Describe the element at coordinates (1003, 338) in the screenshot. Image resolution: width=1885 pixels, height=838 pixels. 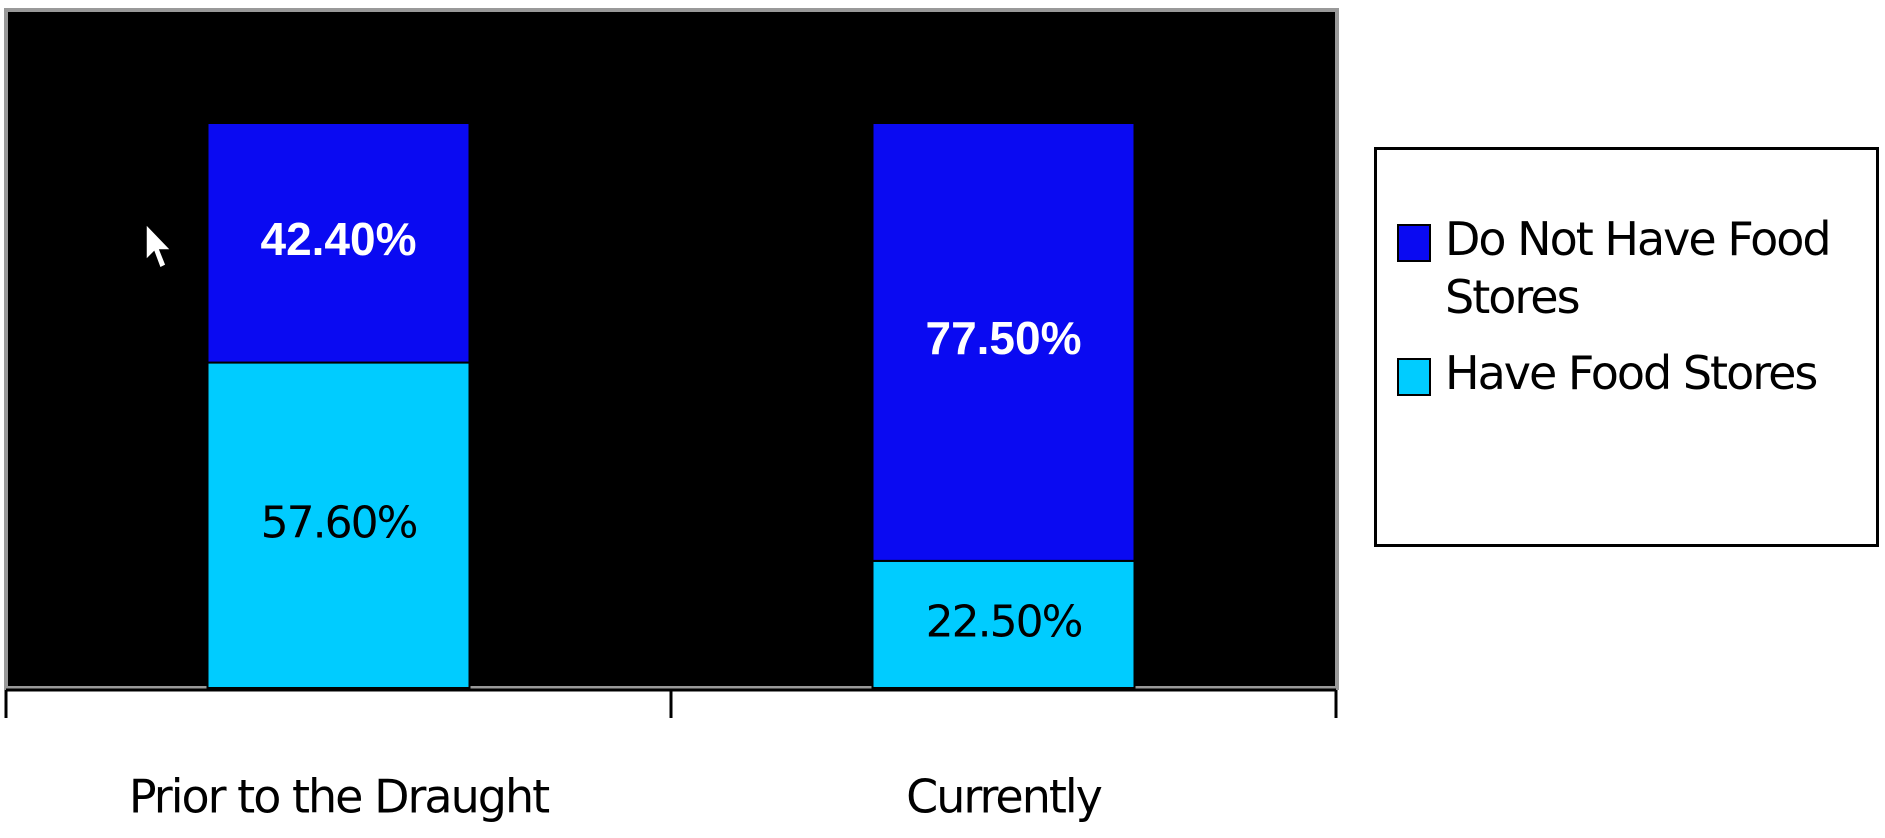
I see `data-label: 77.50%` at that location.